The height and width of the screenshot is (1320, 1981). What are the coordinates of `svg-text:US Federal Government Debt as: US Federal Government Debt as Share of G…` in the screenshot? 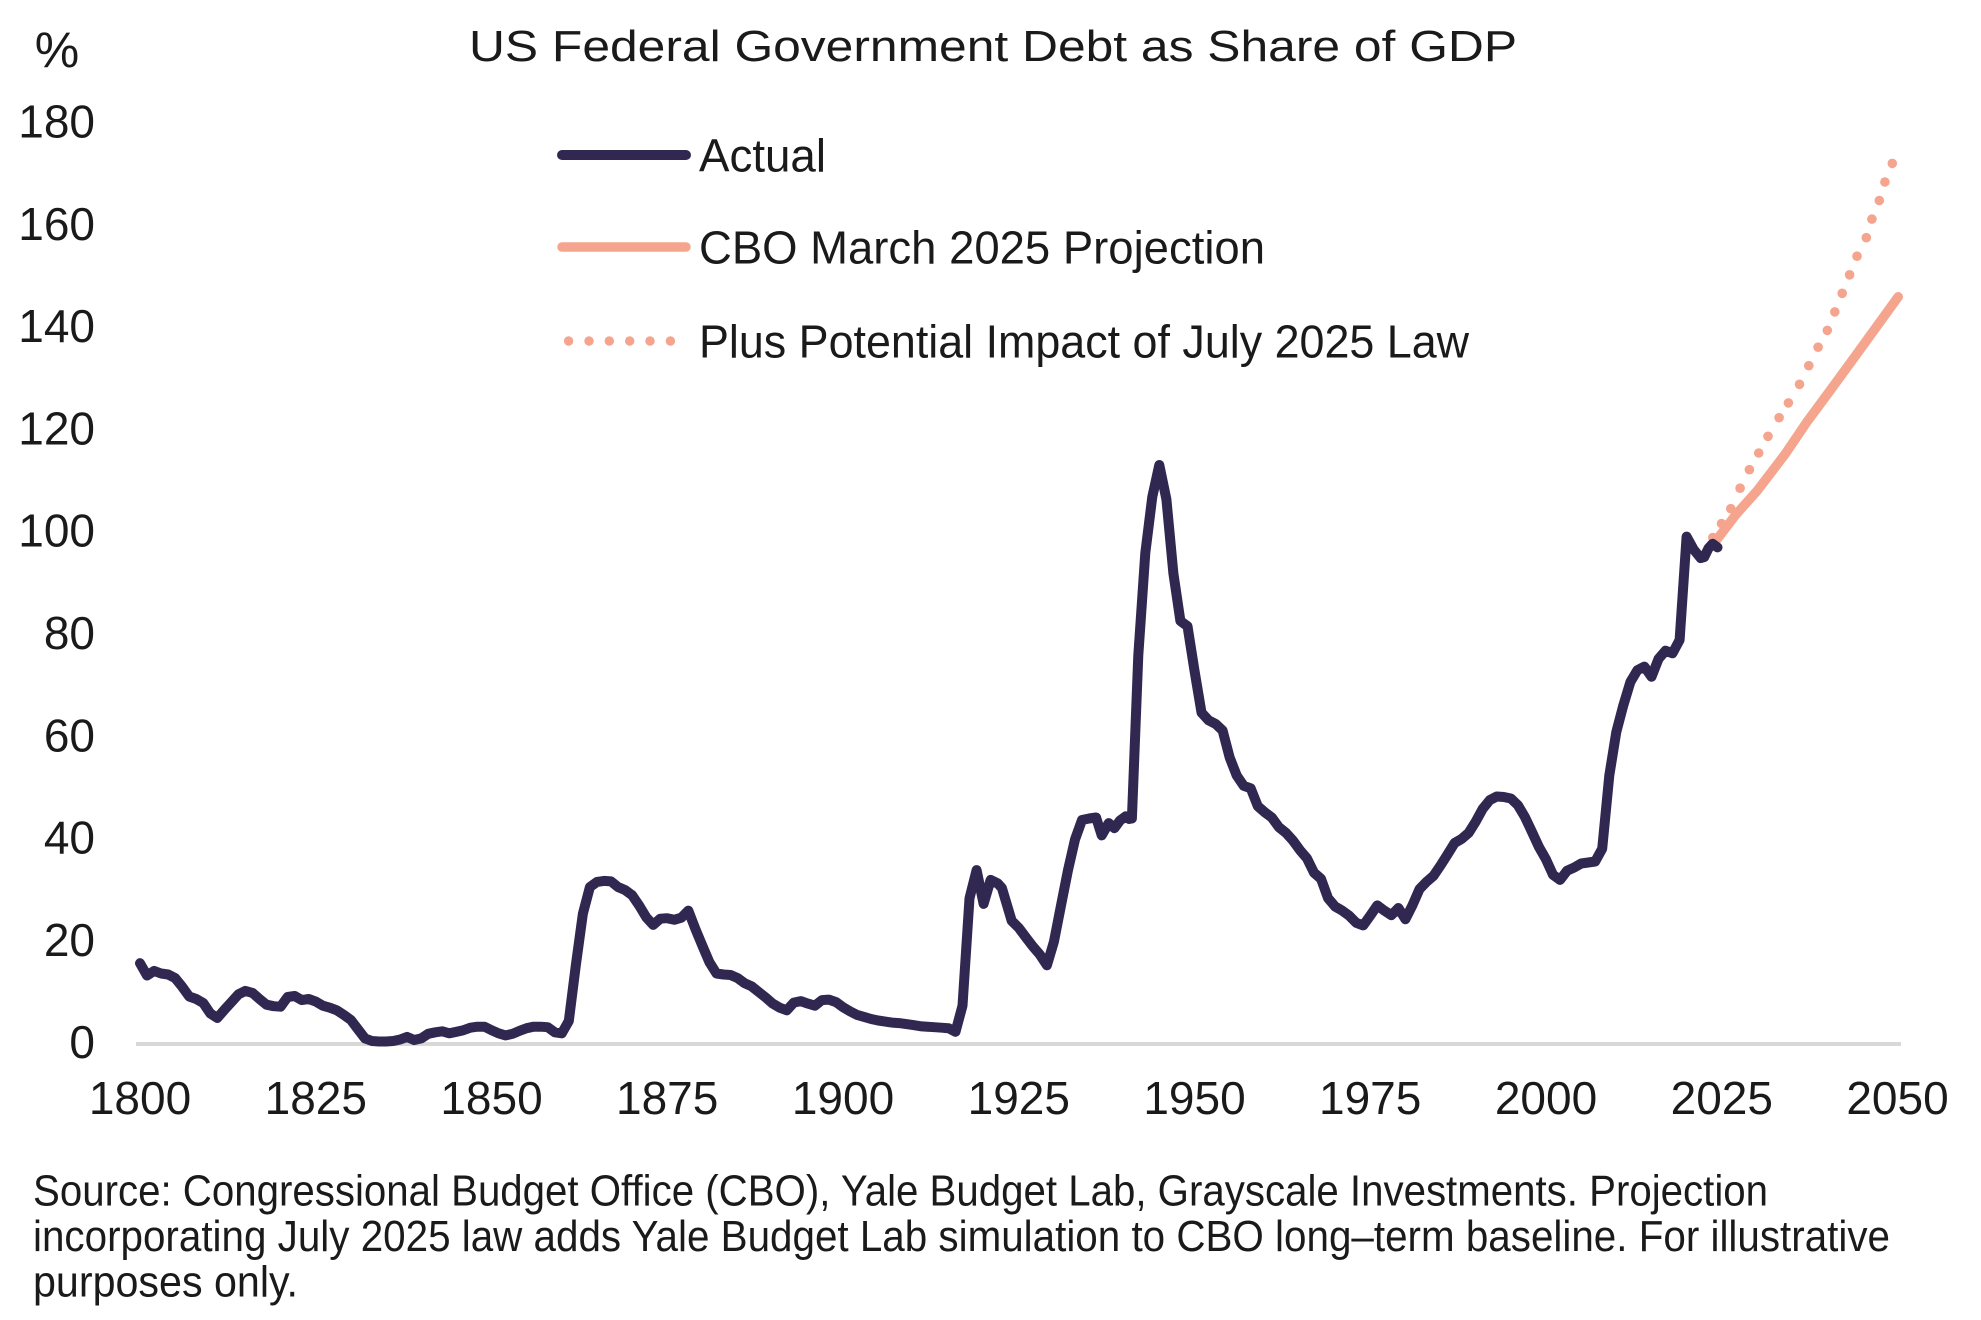 It's located at (993, 46).